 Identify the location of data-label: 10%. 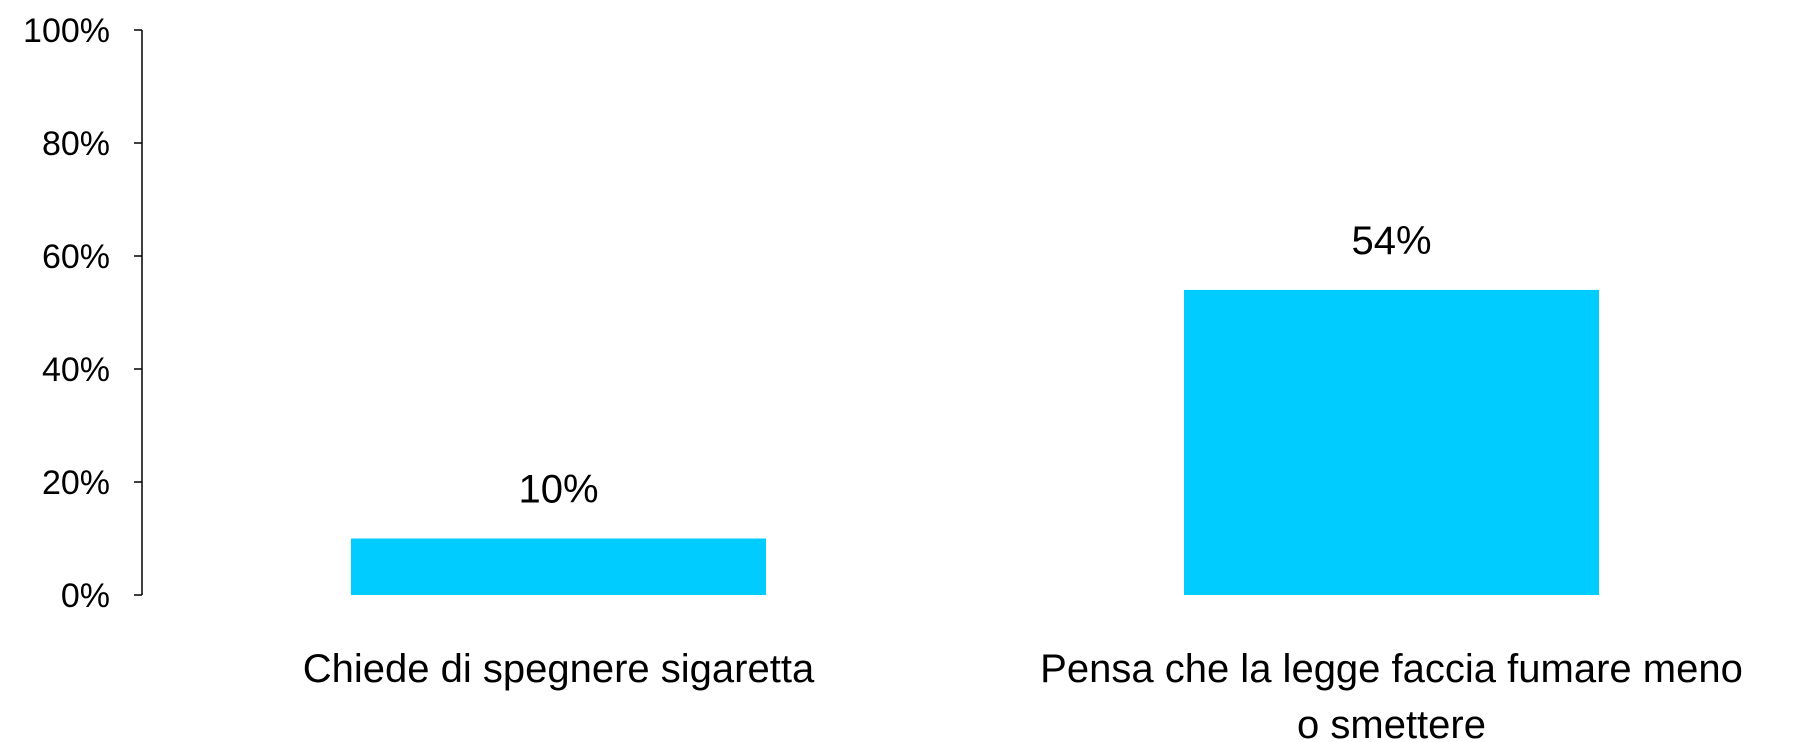
(558, 490).